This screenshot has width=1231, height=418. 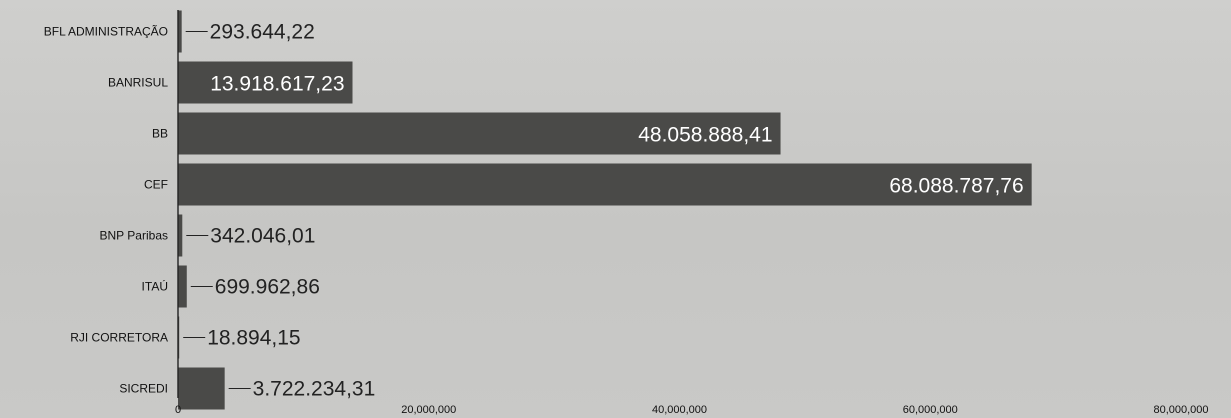 I want to click on value-label-7: 3.722.234,31, so click(x=314, y=389).